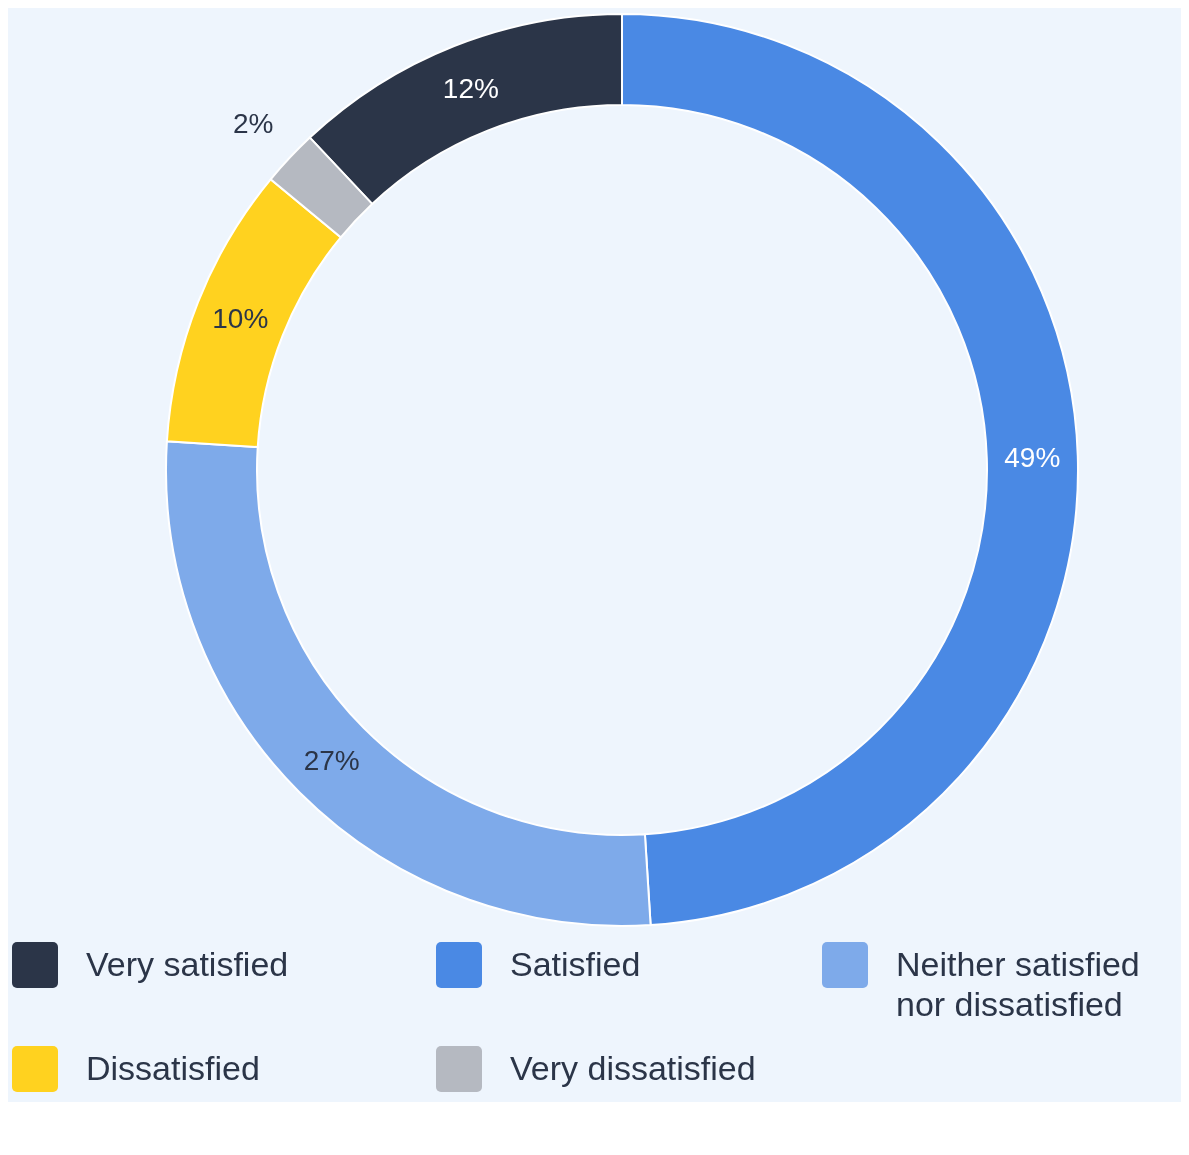  Describe the element at coordinates (240, 319) in the screenshot. I see `data-label: 10%` at that location.